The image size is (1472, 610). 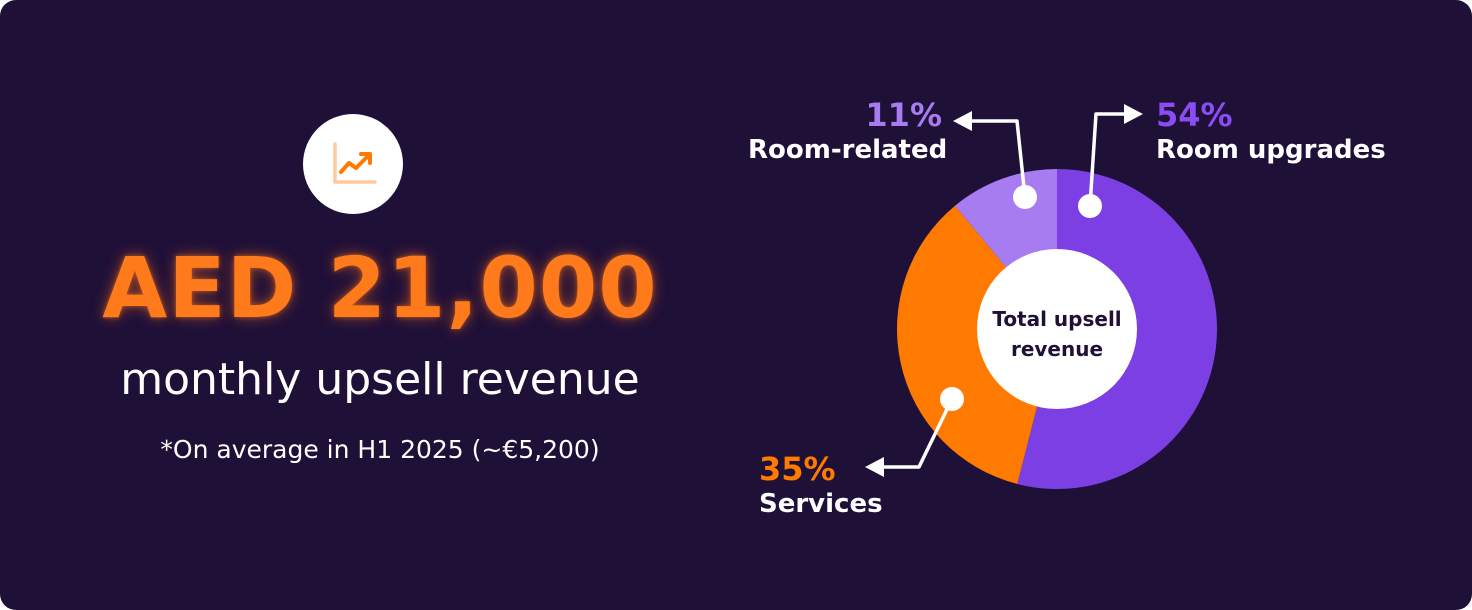 What do you see at coordinates (848, 150) in the screenshot?
I see `room-related-name: Room-related` at bounding box center [848, 150].